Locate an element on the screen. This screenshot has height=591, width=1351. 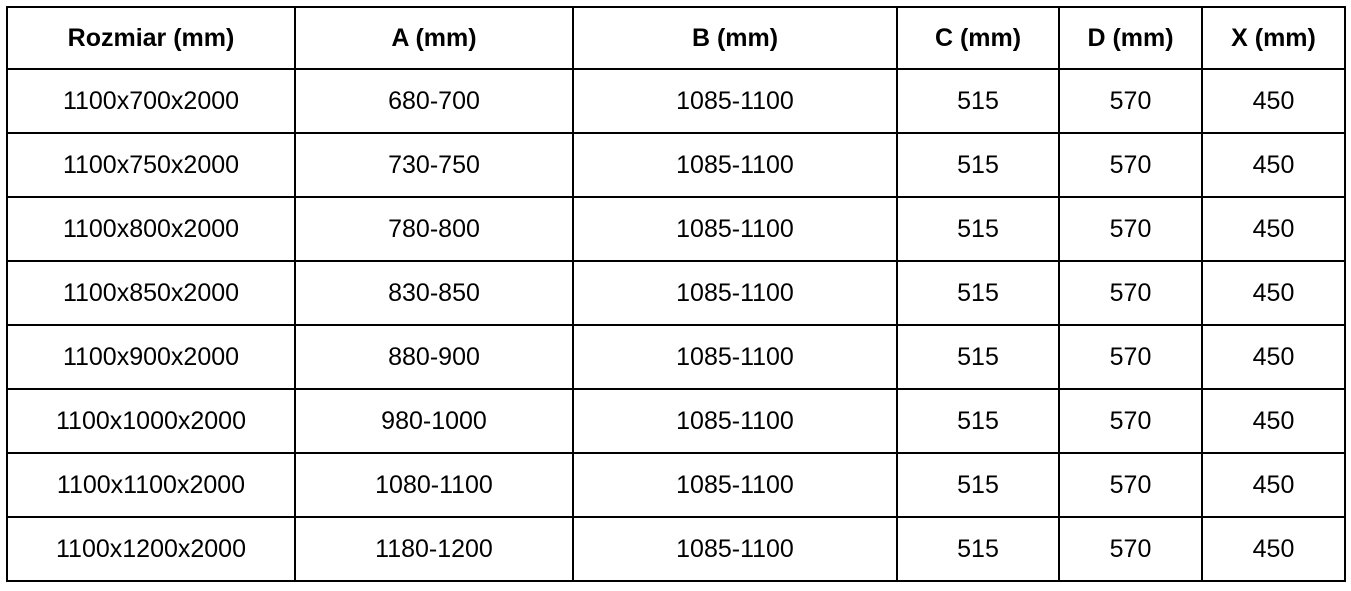
table-row: 1100x750x2000 730-750 1085-1100 515 570 450 is located at coordinates (676, 165).